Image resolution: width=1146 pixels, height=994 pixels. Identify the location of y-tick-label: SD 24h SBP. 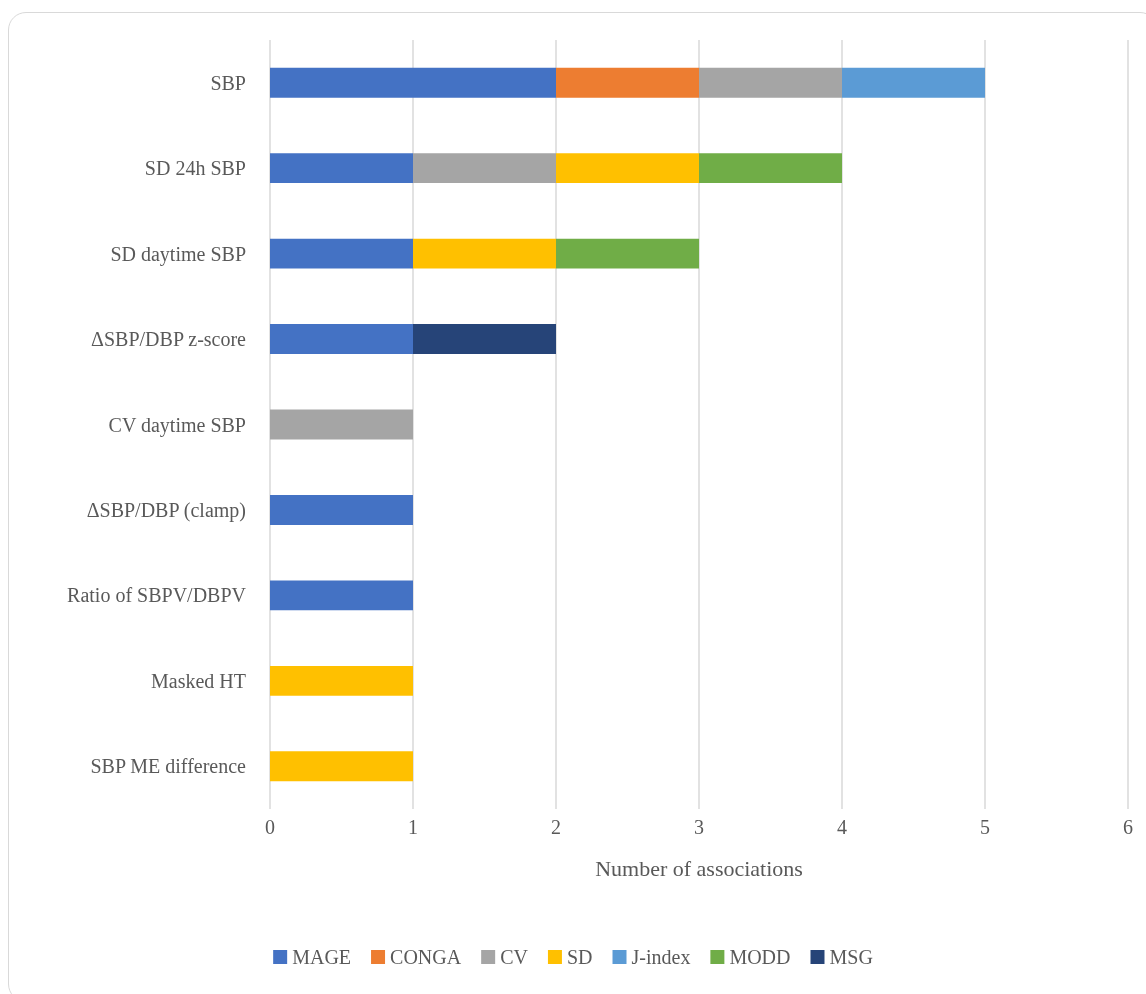
(195, 168).